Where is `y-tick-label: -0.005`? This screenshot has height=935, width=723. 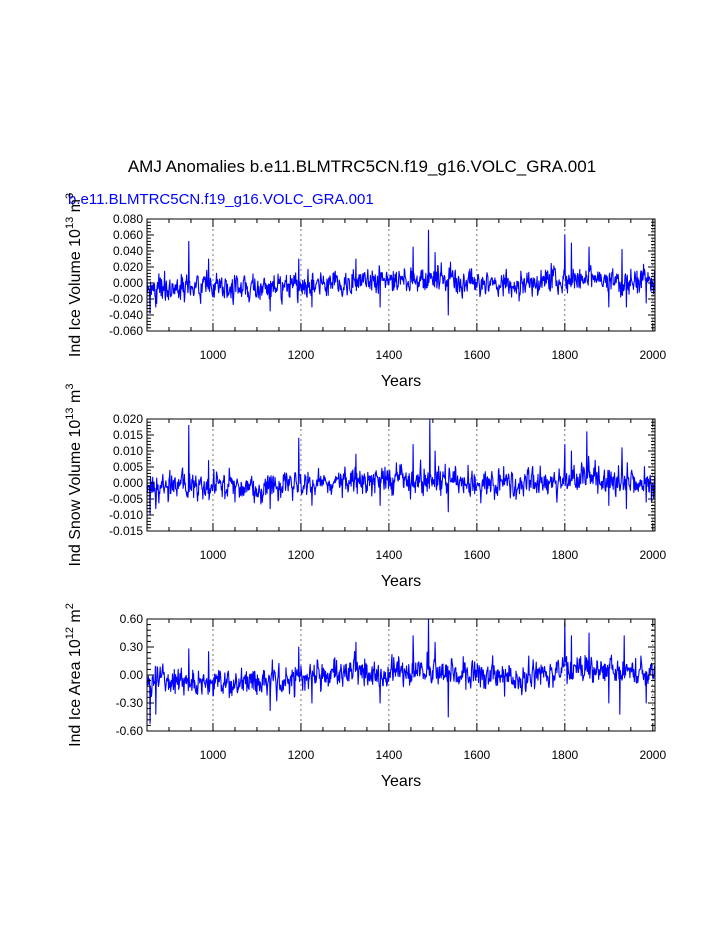 y-tick-label: -0.005 is located at coordinates (126, 499).